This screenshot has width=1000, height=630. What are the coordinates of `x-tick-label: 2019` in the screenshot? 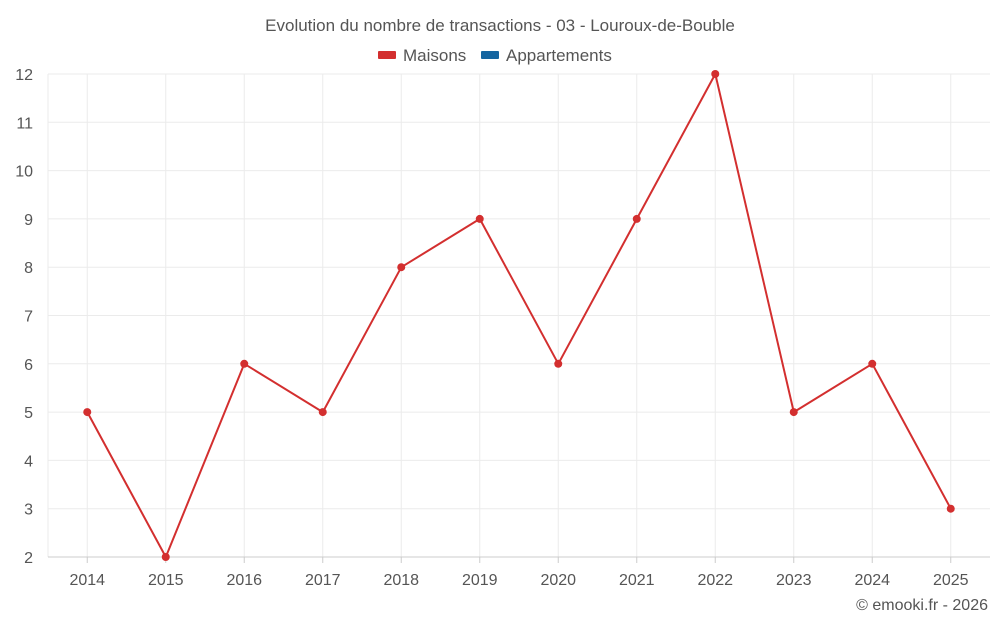 It's located at (480, 580).